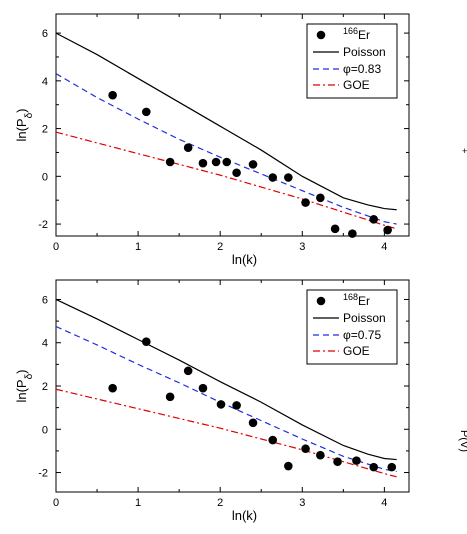  I want to click on panel1-y-tick-label: 2, so click(45, 130).